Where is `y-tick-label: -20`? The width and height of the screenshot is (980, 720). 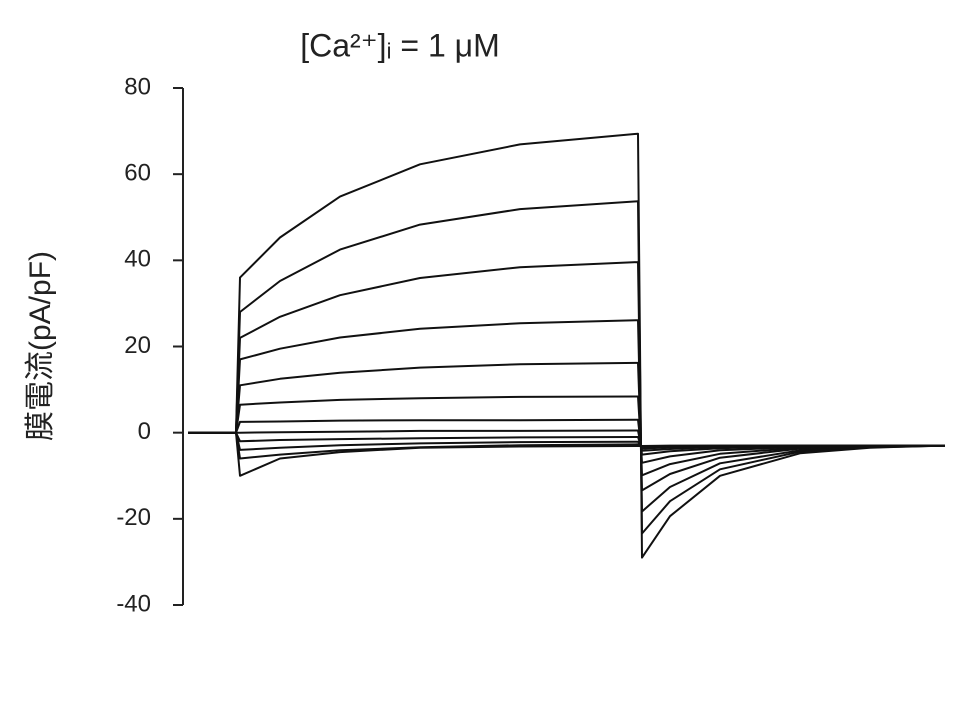 y-tick-label: -20 is located at coordinates (133, 517).